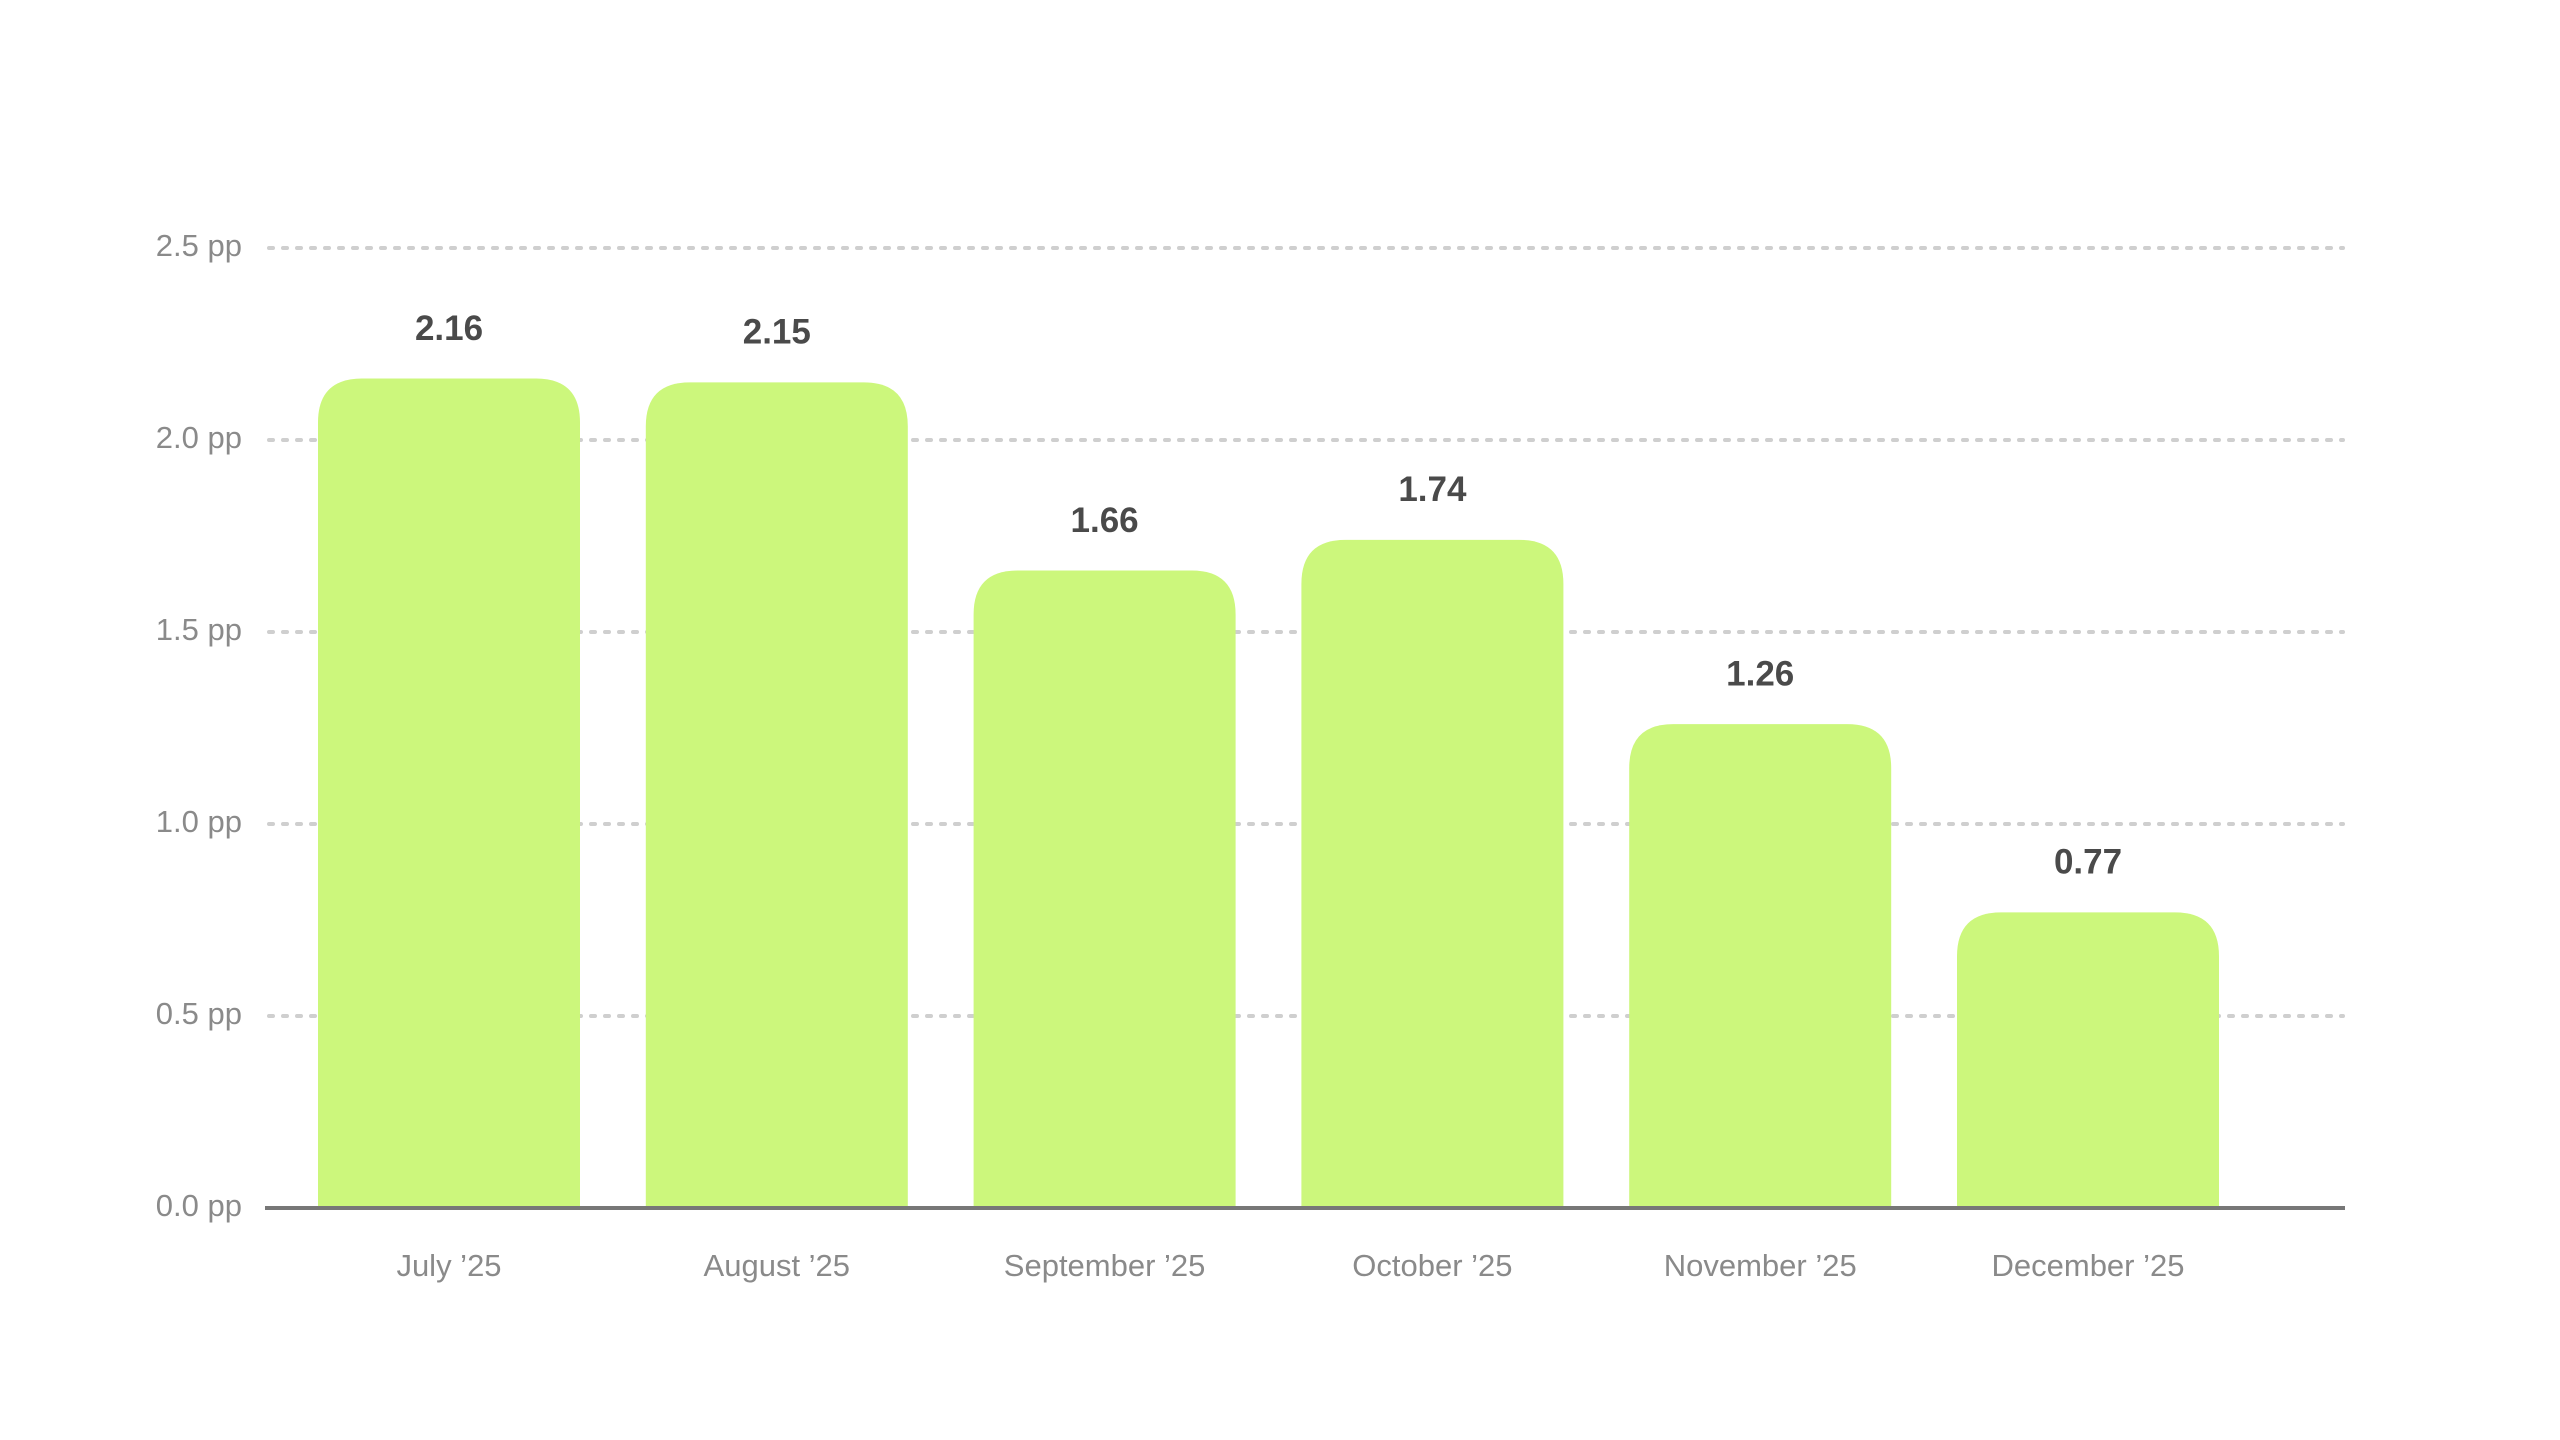 This screenshot has width=2560, height=1440. I want to click on x-tick-label: October ’25, so click(1432, 1265).